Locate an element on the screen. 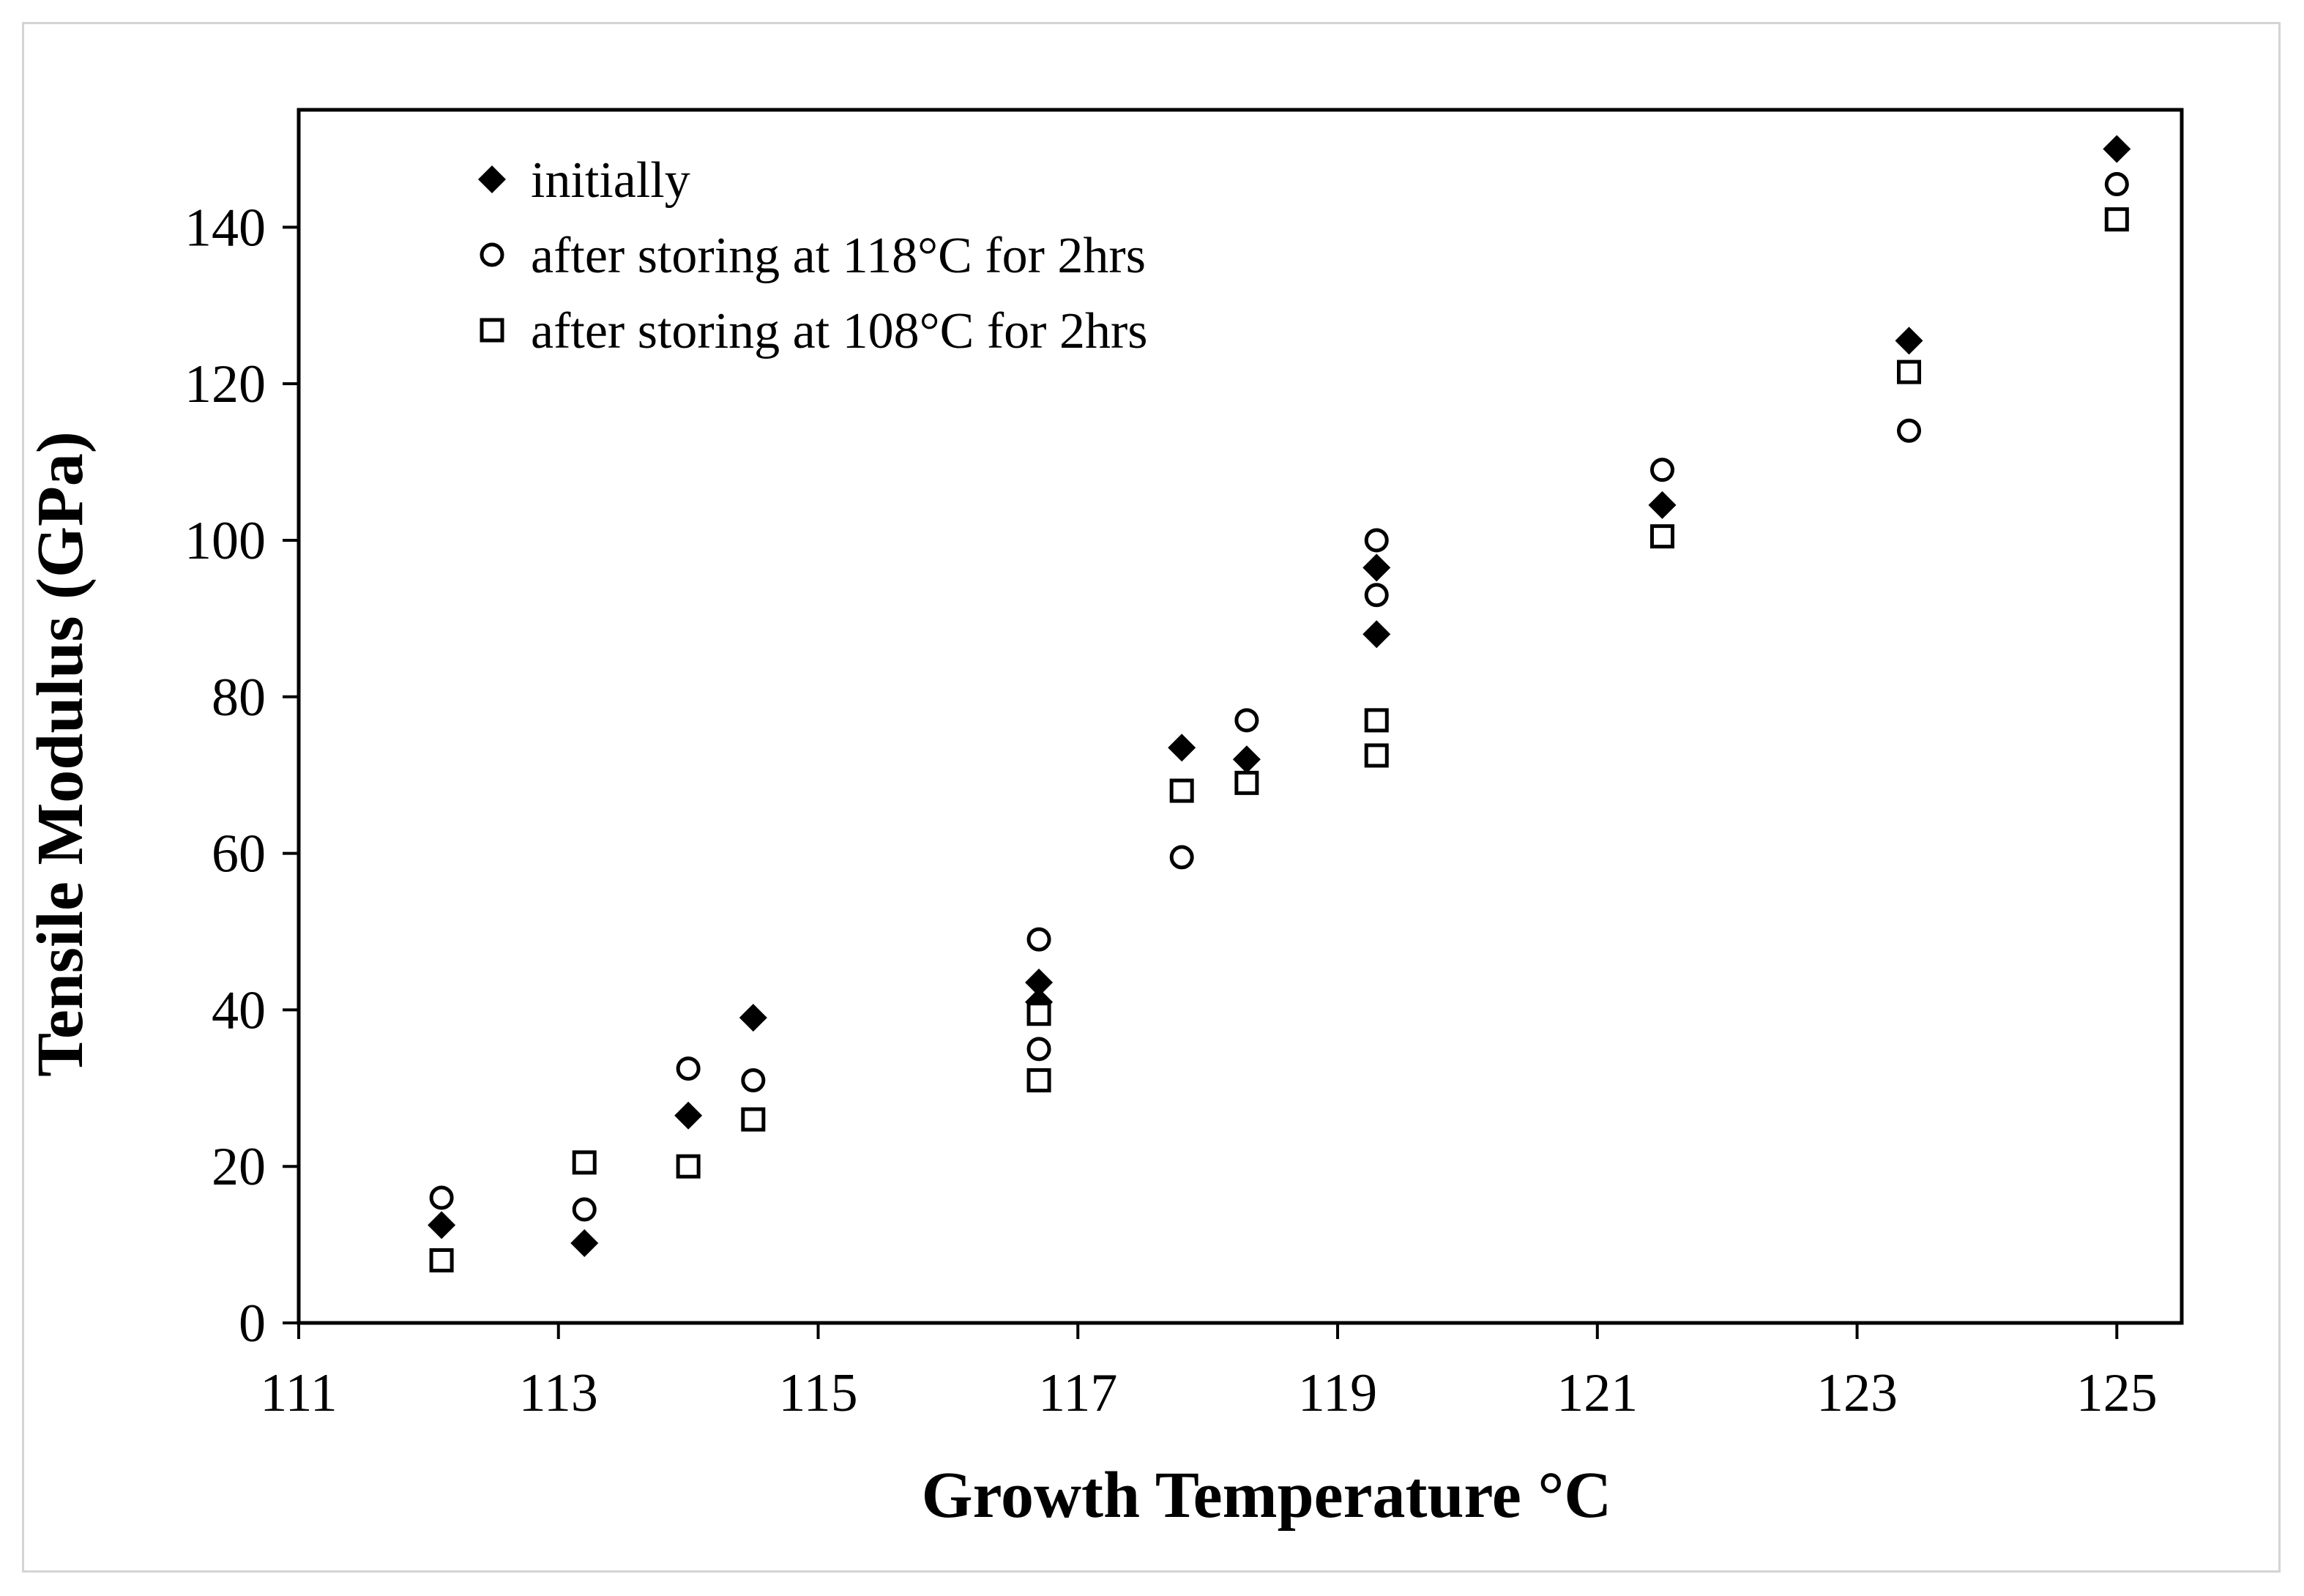  x-tick-label: 113 is located at coordinates (558, 1393).